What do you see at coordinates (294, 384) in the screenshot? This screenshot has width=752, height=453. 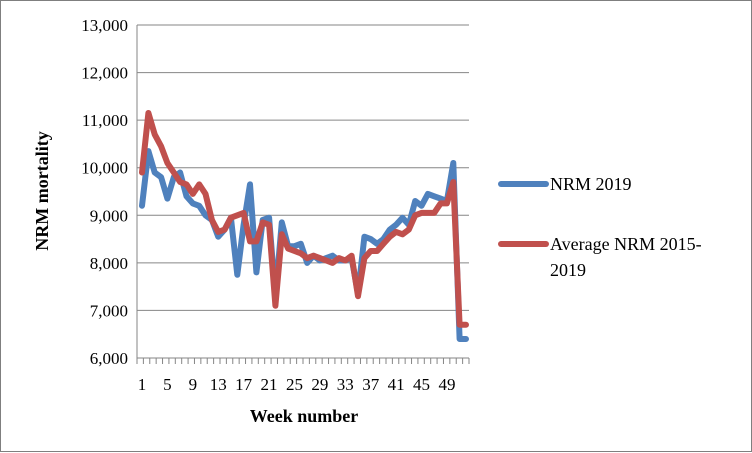 I see `x-tick-label: 25` at bounding box center [294, 384].